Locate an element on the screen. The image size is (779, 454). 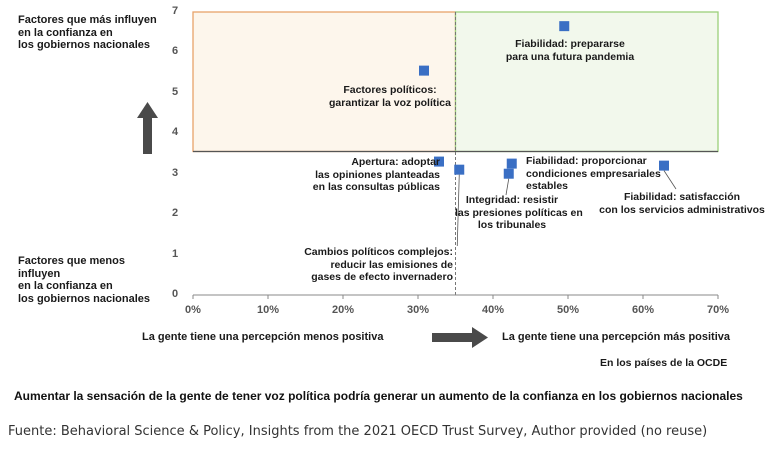
x-tick-label: 30% is located at coordinates (418, 310).